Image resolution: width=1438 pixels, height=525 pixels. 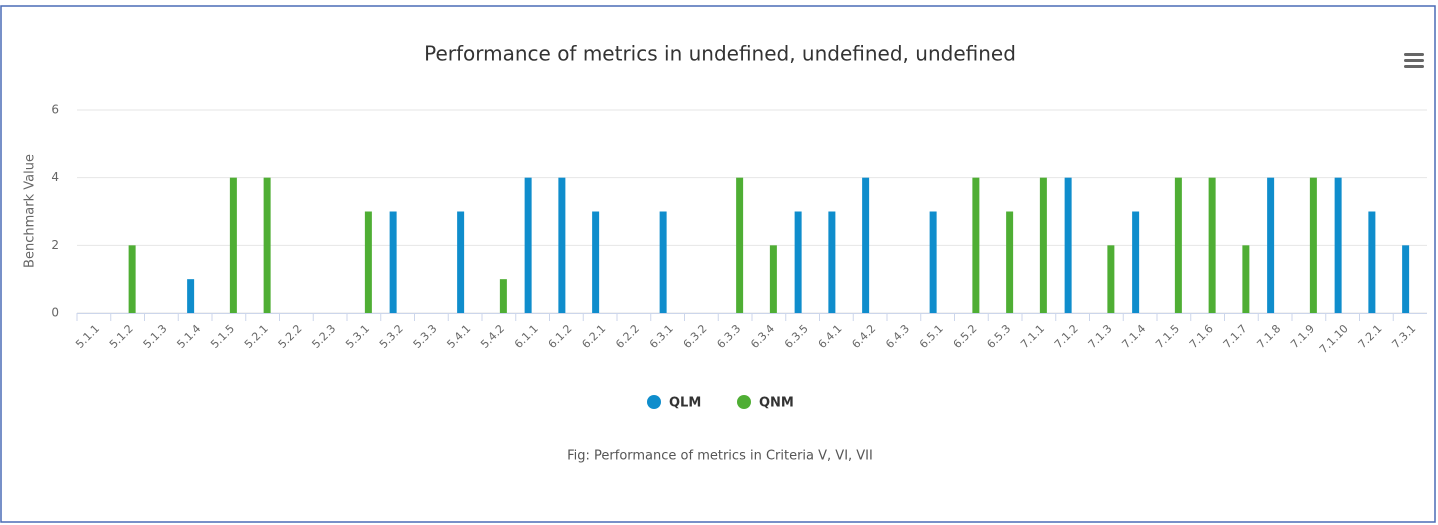 What do you see at coordinates (55, 313) in the screenshot?
I see `y-tick-label: 0` at bounding box center [55, 313].